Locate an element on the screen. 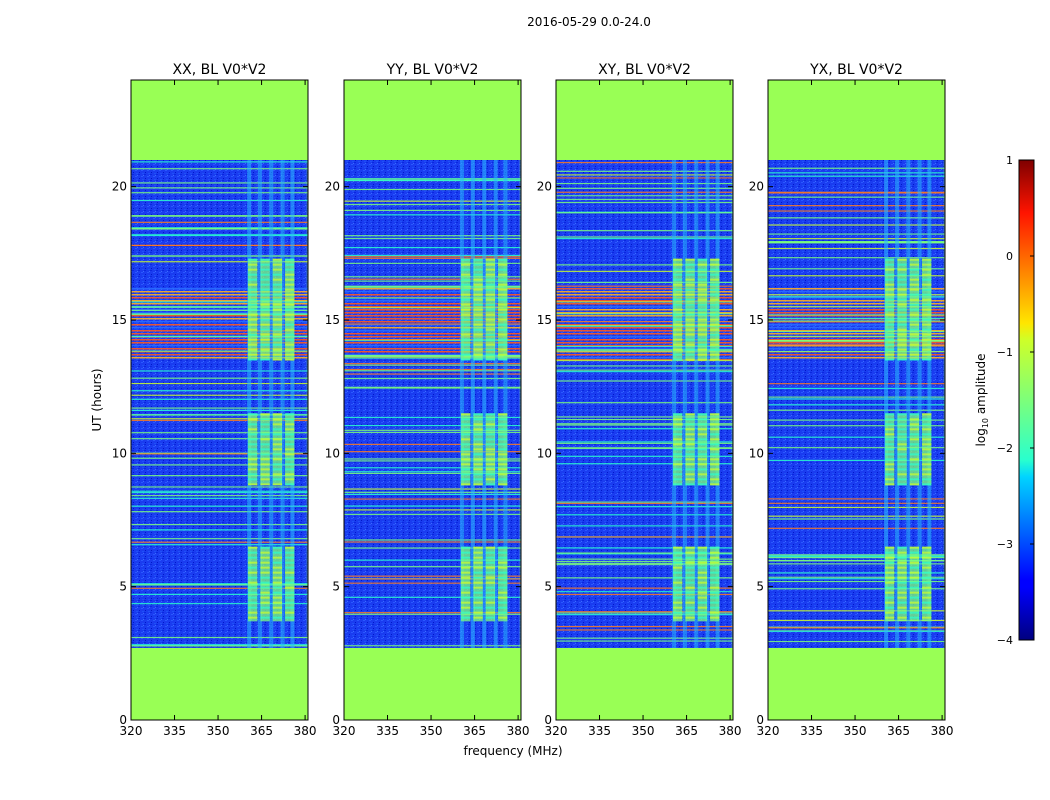 The width and height of the screenshot is (1050, 800). panel-title: YX, BL V0*V2 is located at coordinates (856, 70).